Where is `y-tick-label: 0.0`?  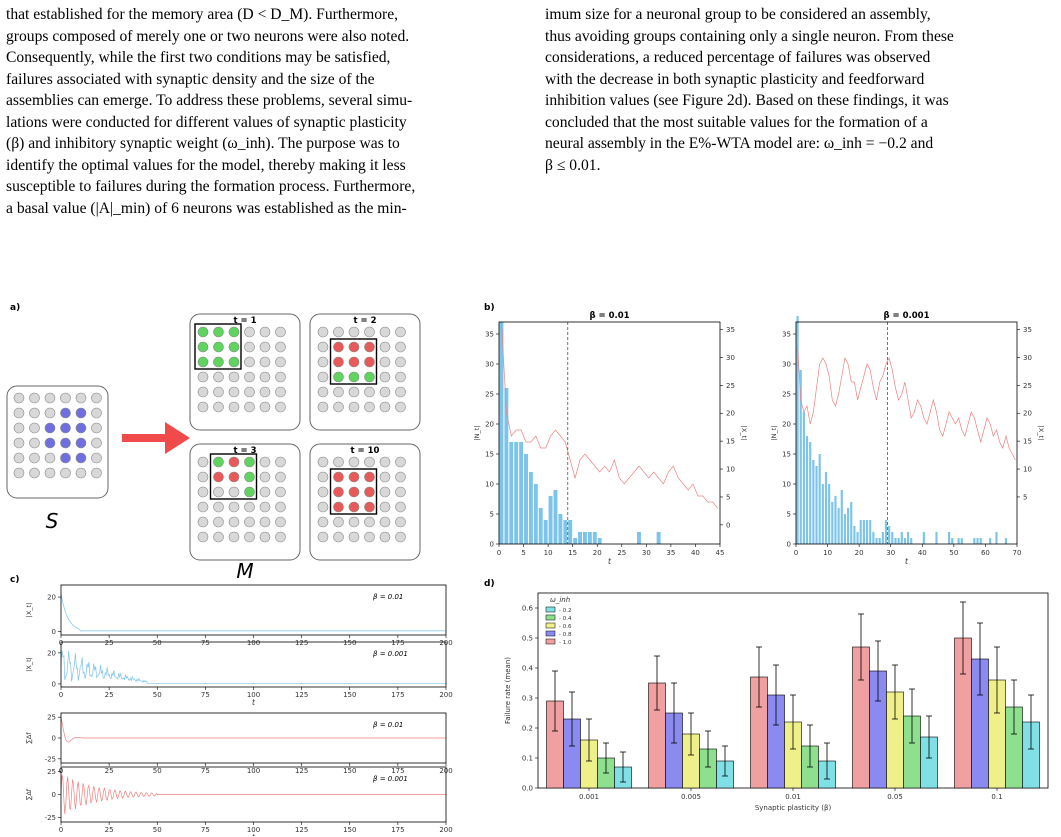
y-tick-label: 0.0 is located at coordinates (527, 789).